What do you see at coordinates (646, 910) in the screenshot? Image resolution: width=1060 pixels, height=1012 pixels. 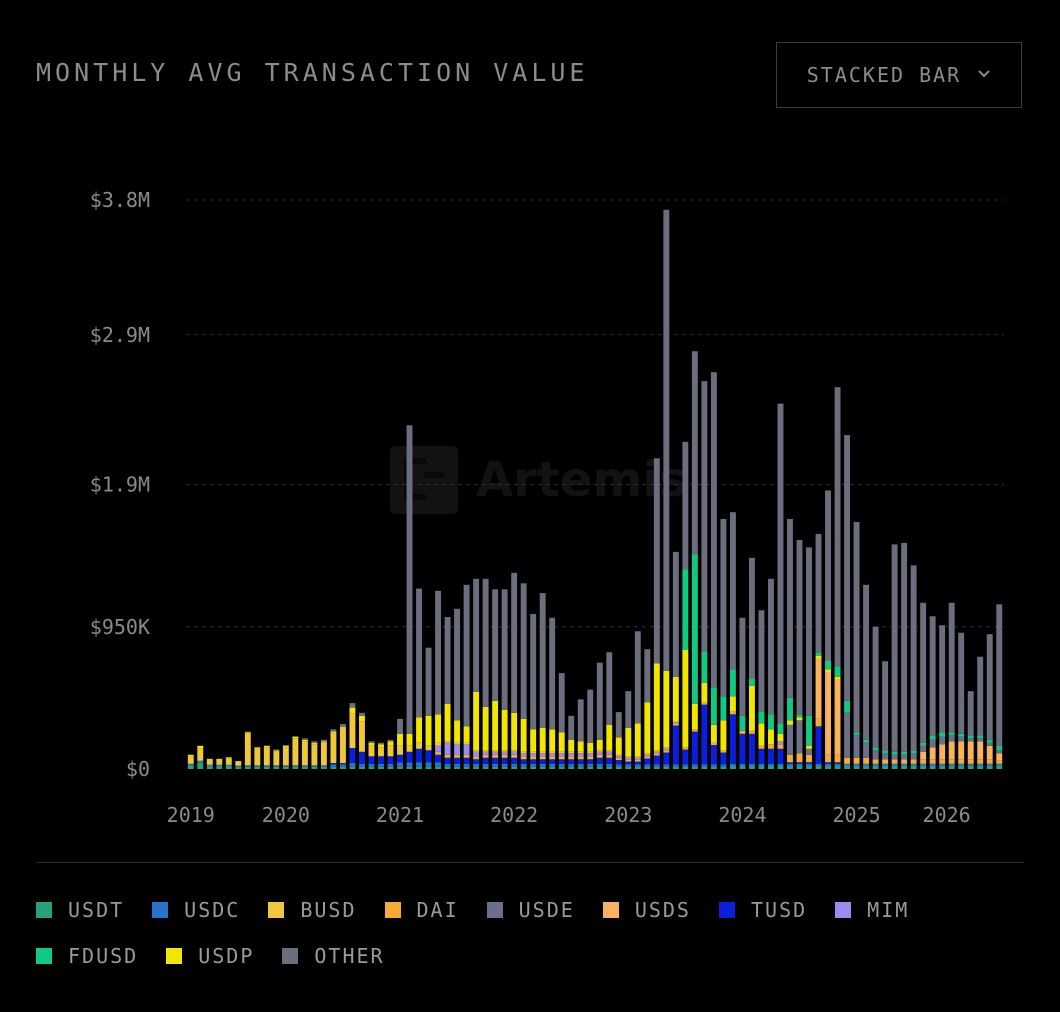 I see `legend-item-usds: USDS` at bounding box center [646, 910].